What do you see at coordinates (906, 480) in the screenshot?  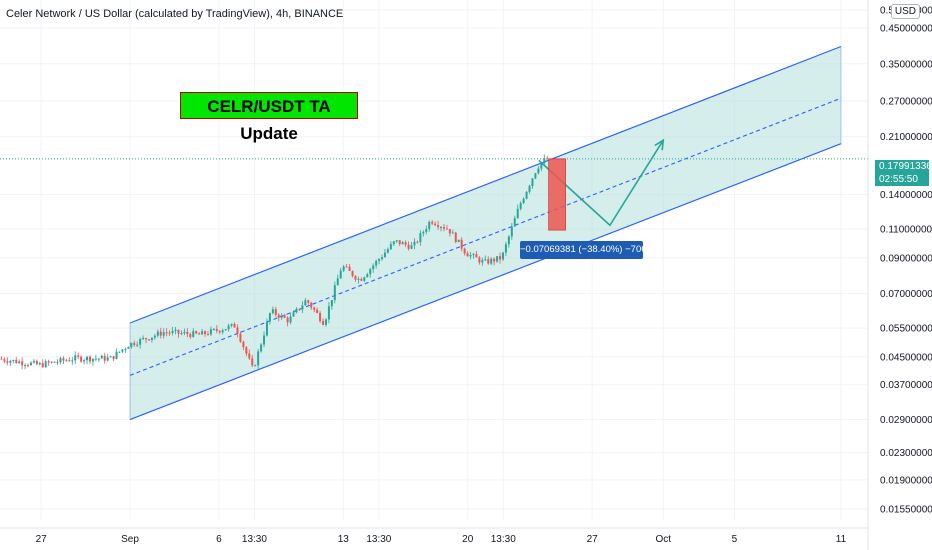 I see `y-tick-label: 0.01900000` at bounding box center [906, 480].